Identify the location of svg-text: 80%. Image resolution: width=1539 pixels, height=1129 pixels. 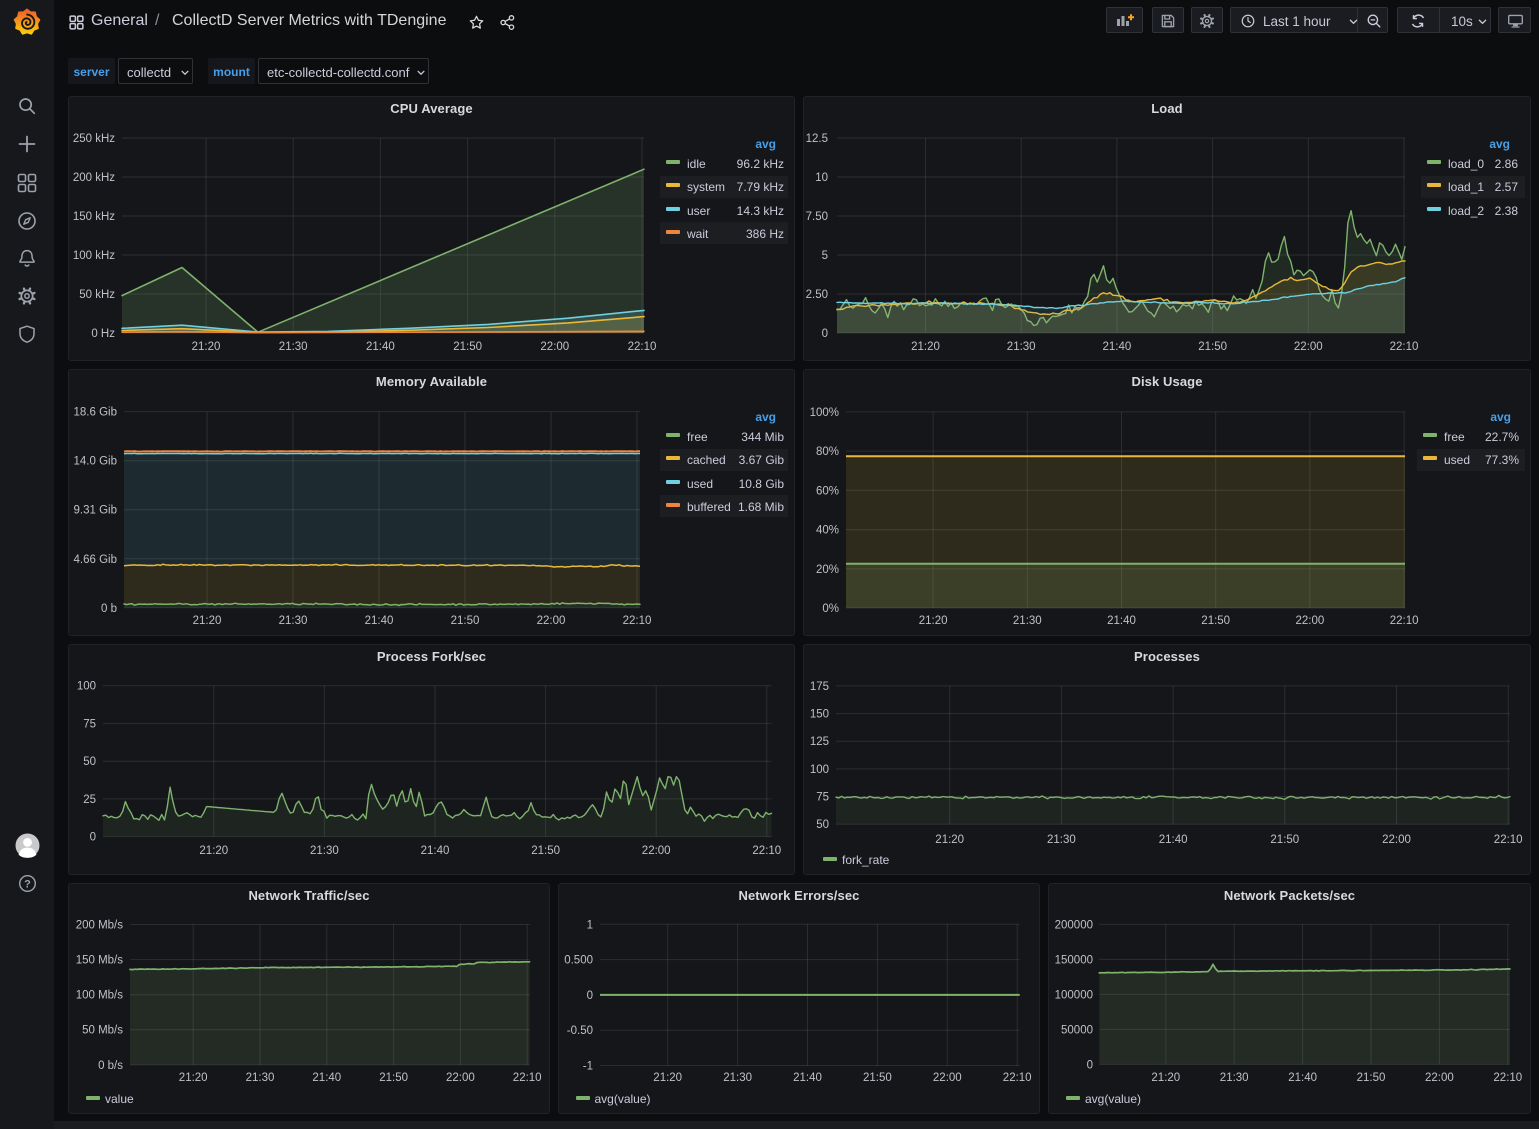
(827, 452).